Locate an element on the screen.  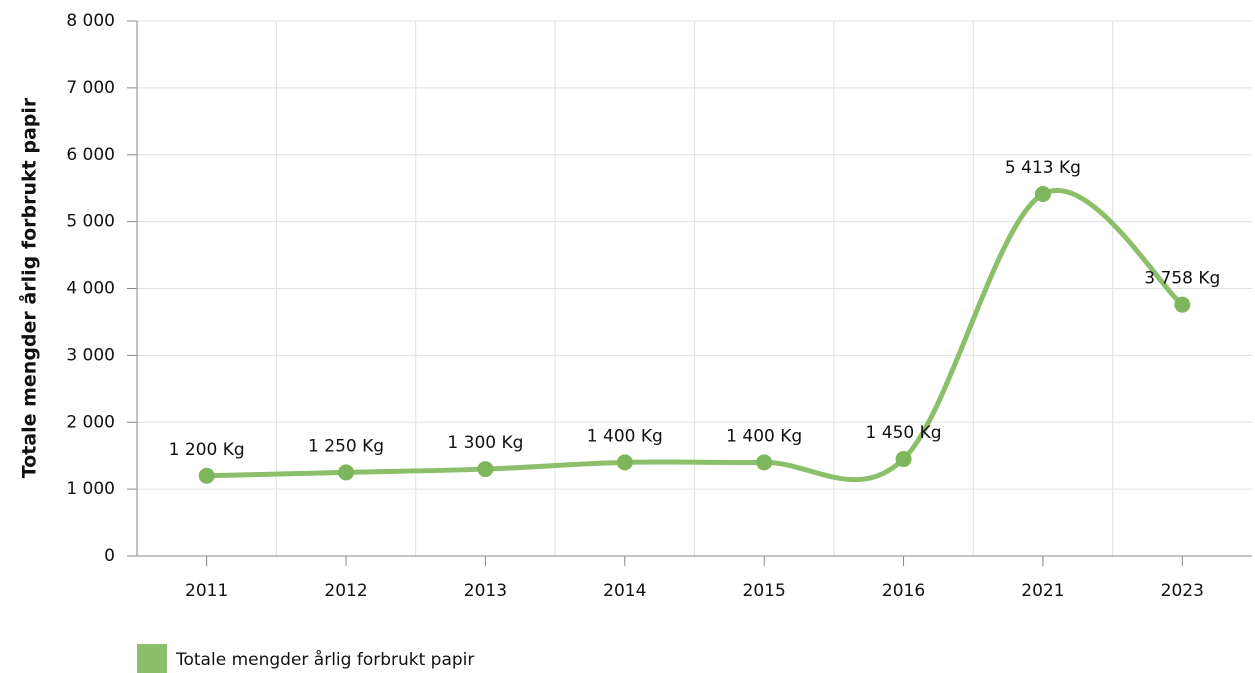
y-tick-label: 6 000 is located at coordinates (90, 155).